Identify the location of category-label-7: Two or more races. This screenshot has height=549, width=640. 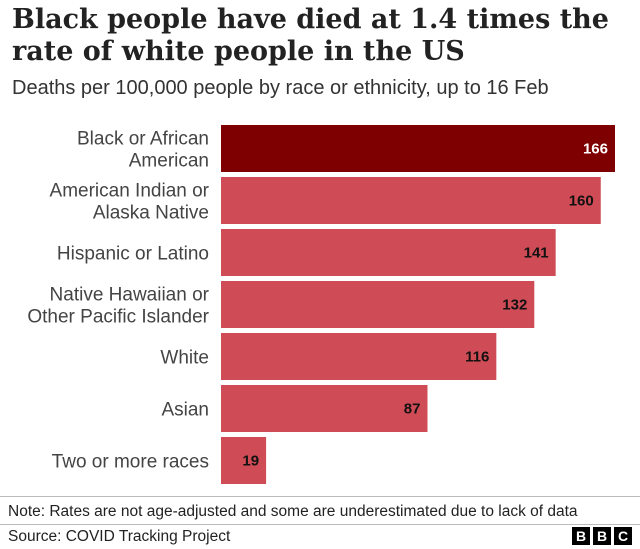
(130, 462).